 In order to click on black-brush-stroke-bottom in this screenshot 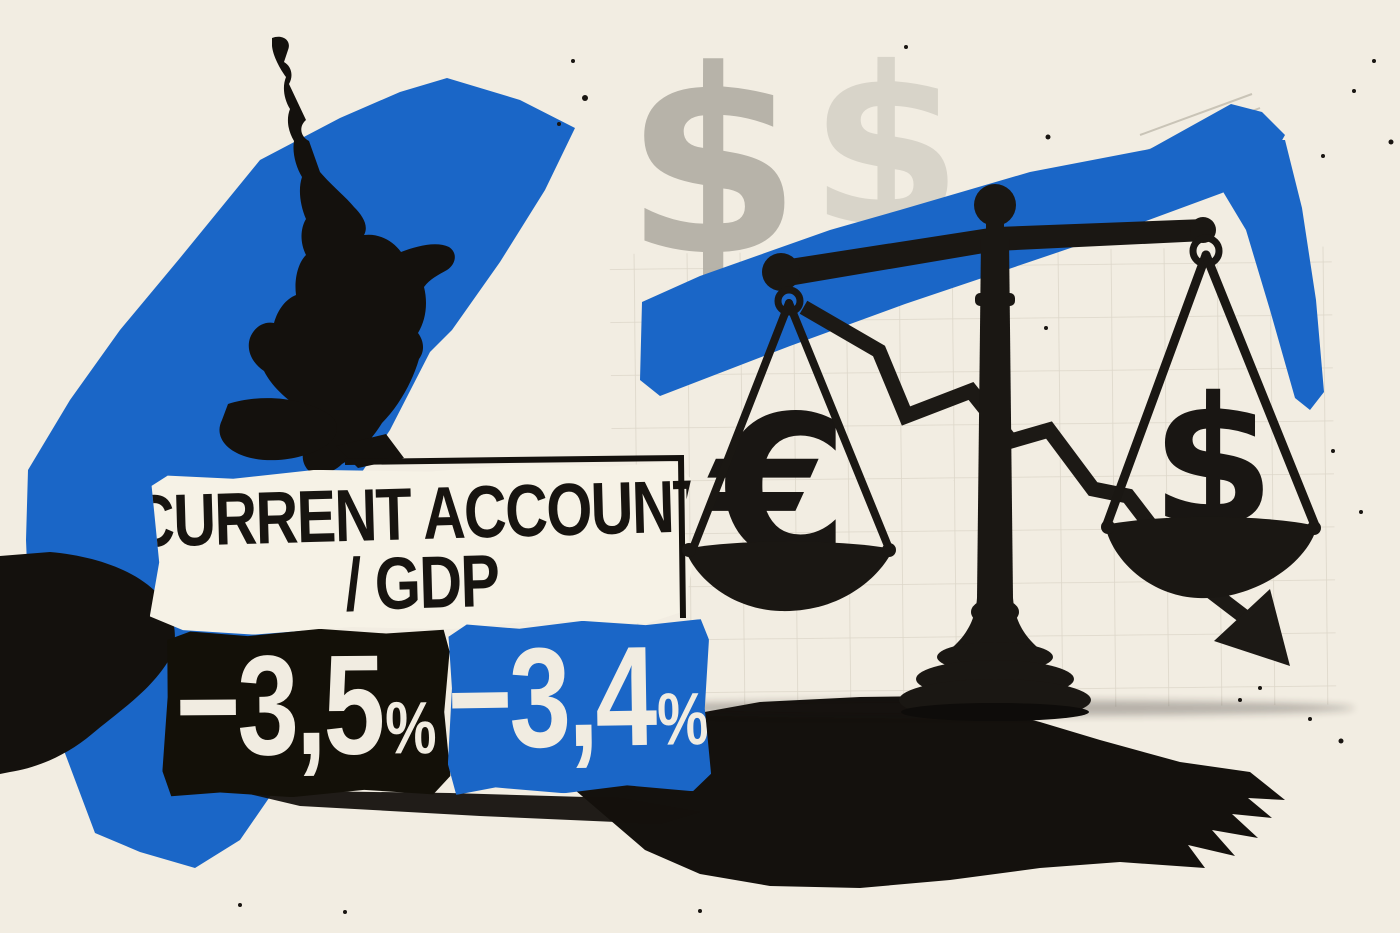, I will do `click(920, 792)`.